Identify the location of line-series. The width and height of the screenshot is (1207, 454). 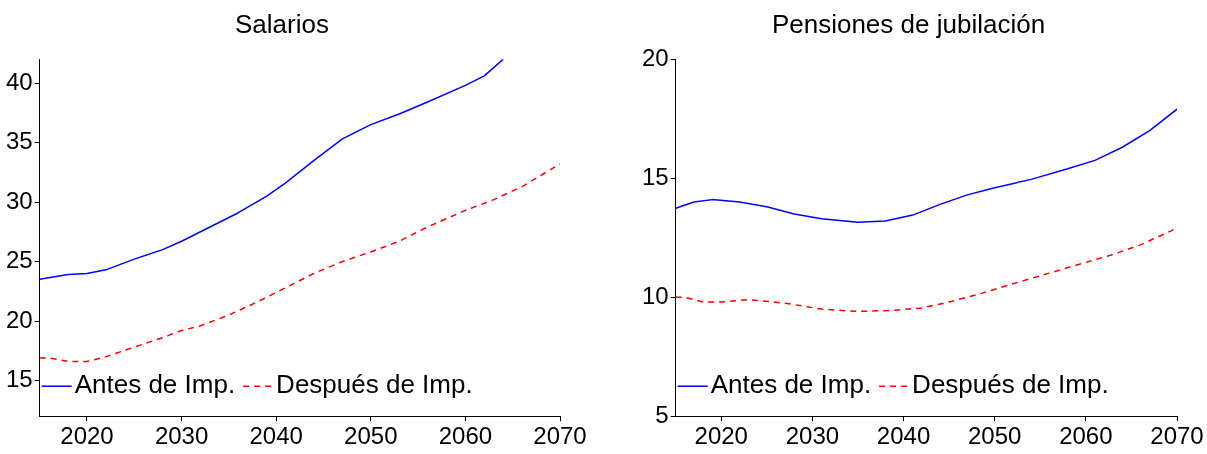
(926, 270).